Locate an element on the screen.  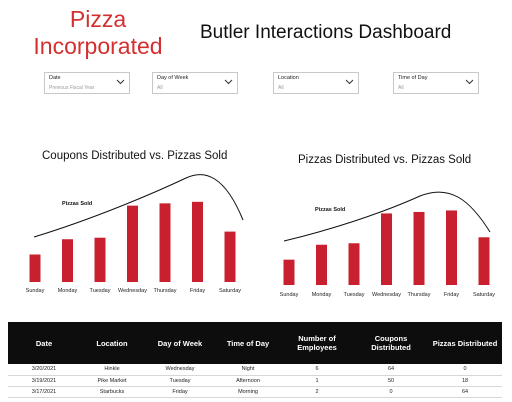
chart-2-tick-friday: Friday is located at coordinates (452, 295).